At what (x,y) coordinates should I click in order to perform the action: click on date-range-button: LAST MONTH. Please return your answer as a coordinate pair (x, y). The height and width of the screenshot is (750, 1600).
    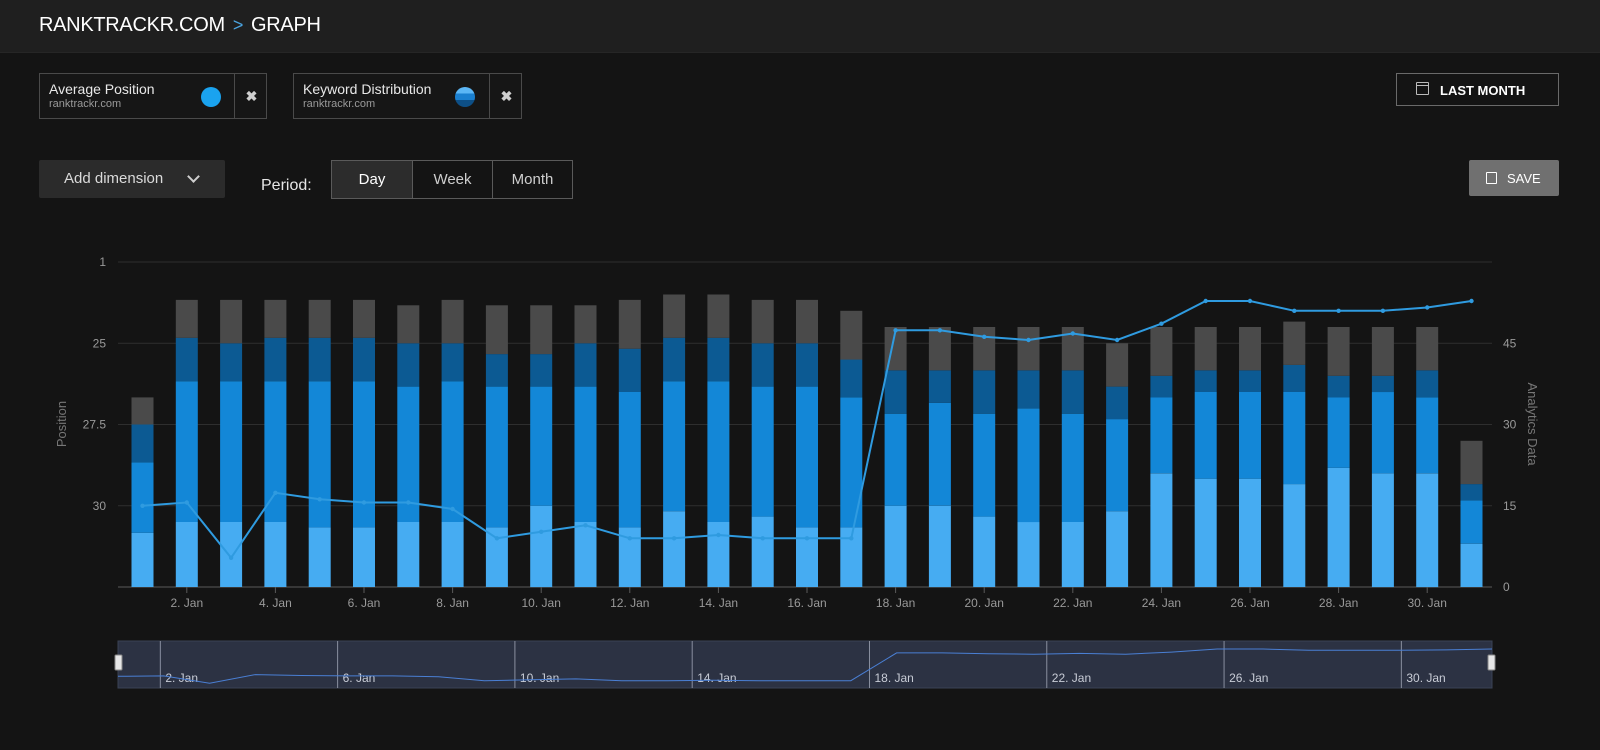
    Looking at the image, I should click on (1477, 89).